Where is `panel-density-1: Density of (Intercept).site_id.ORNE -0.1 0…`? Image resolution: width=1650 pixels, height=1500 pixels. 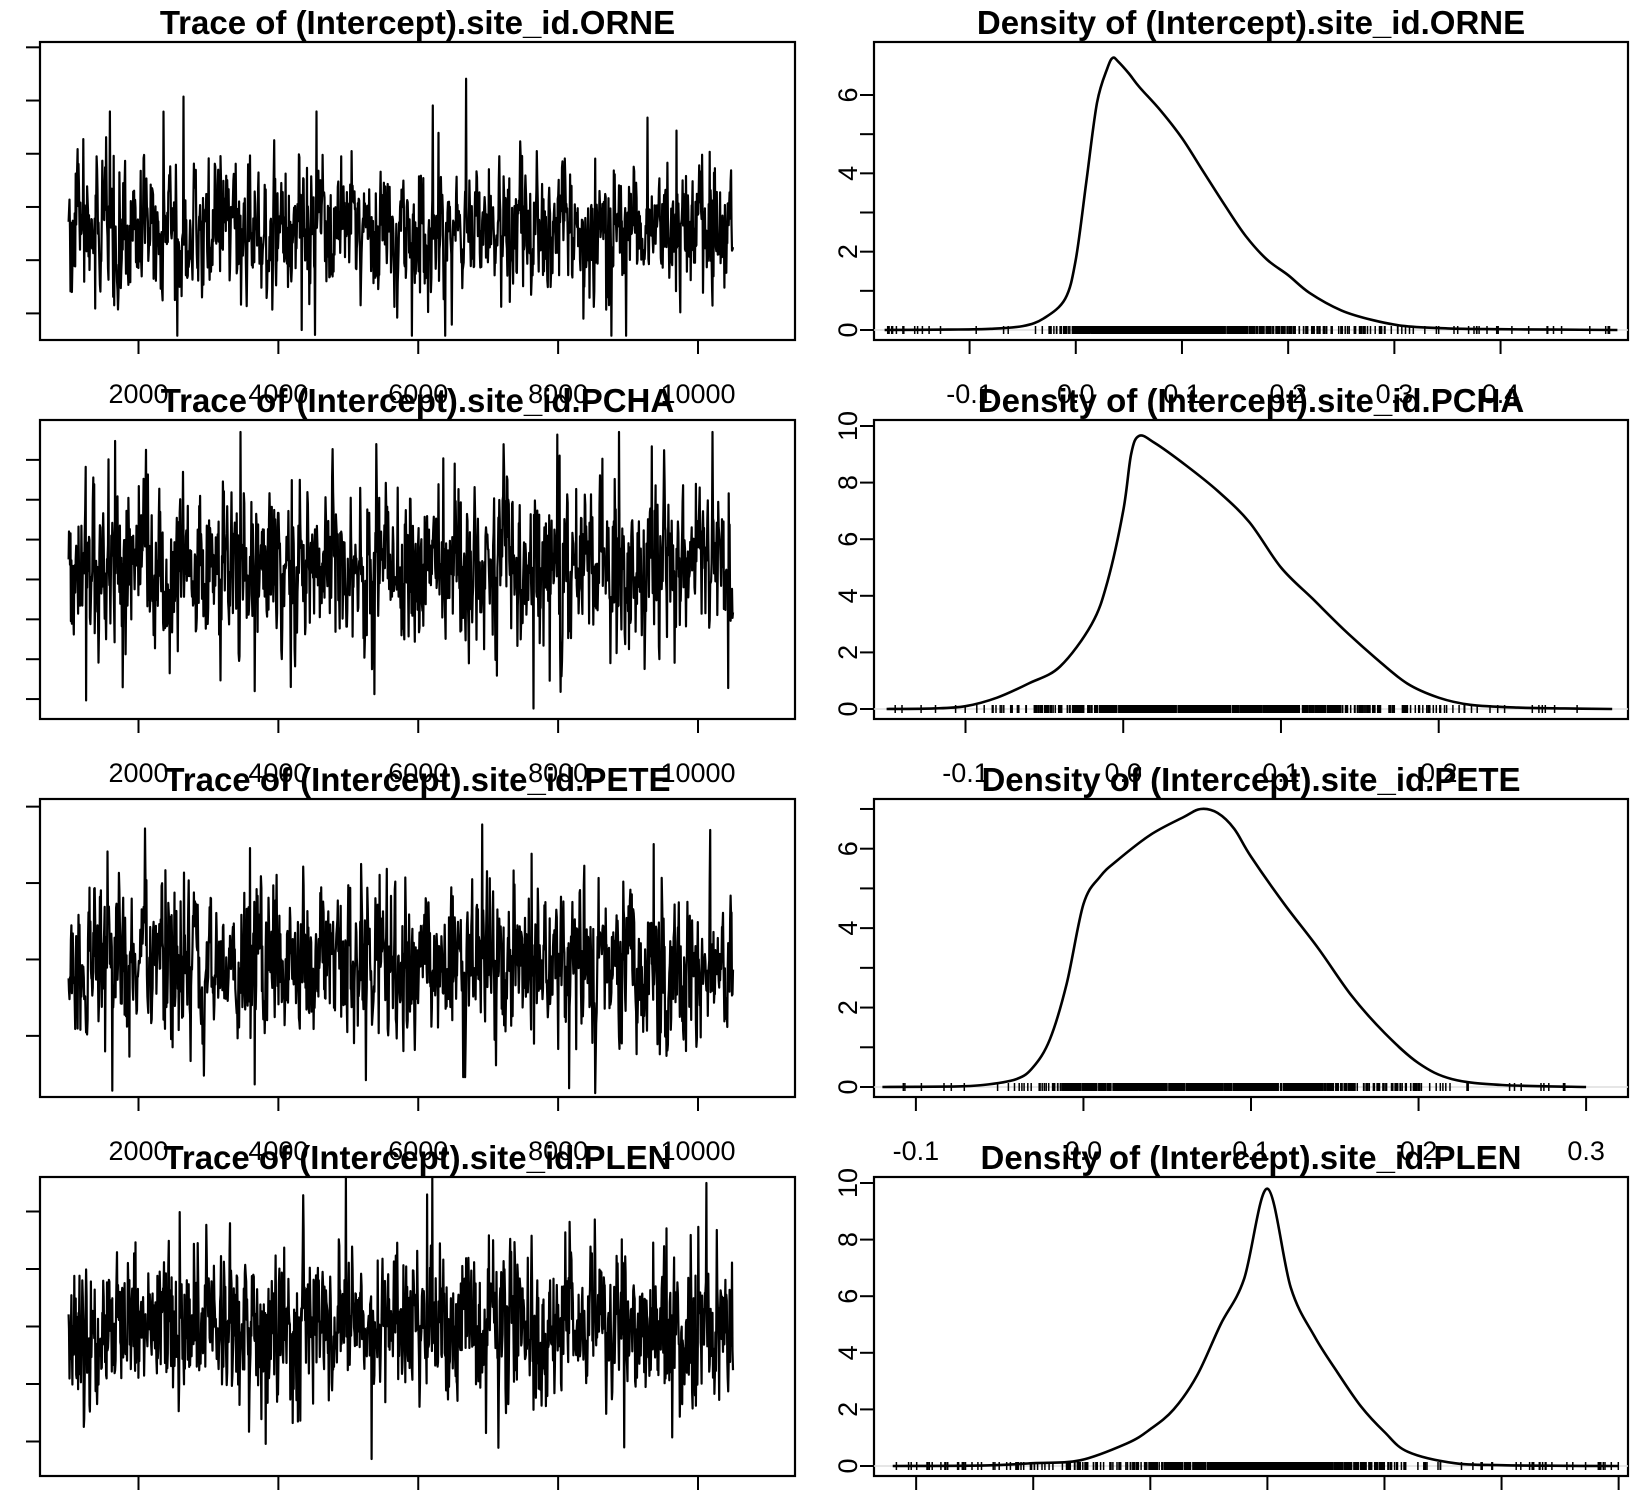
panel-density-1: Density of (Intercept).site_id.ORNE -0.1 0… is located at coordinates (1231, 206).